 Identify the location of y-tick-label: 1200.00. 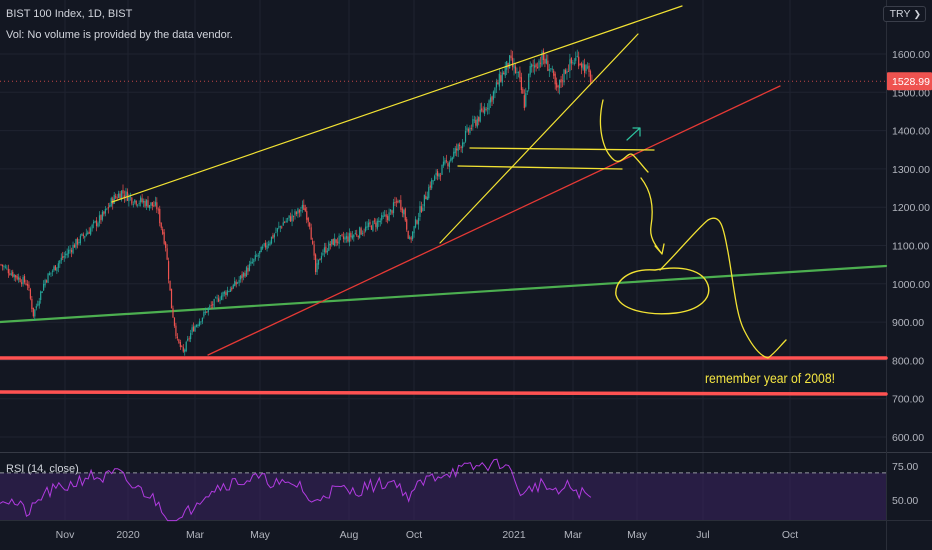
(911, 208).